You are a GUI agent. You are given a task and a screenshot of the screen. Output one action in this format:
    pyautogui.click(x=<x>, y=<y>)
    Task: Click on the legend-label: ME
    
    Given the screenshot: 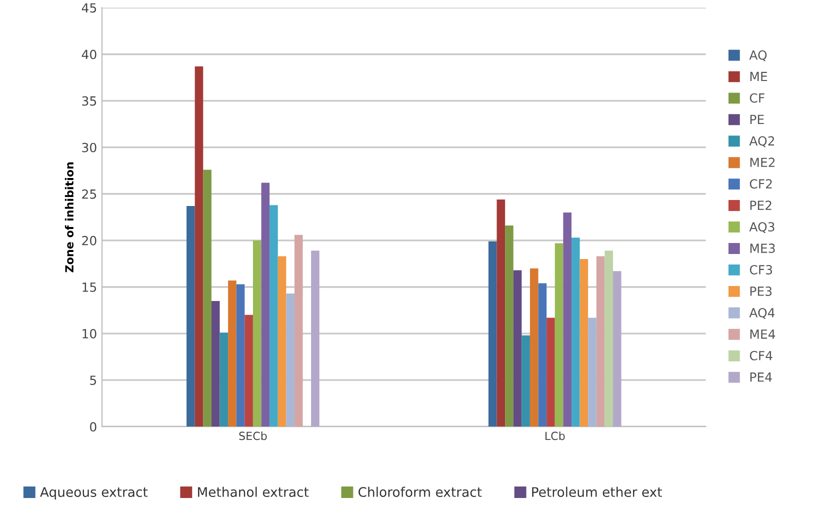 What is the action you would take?
    pyautogui.click(x=759, y=77)
    